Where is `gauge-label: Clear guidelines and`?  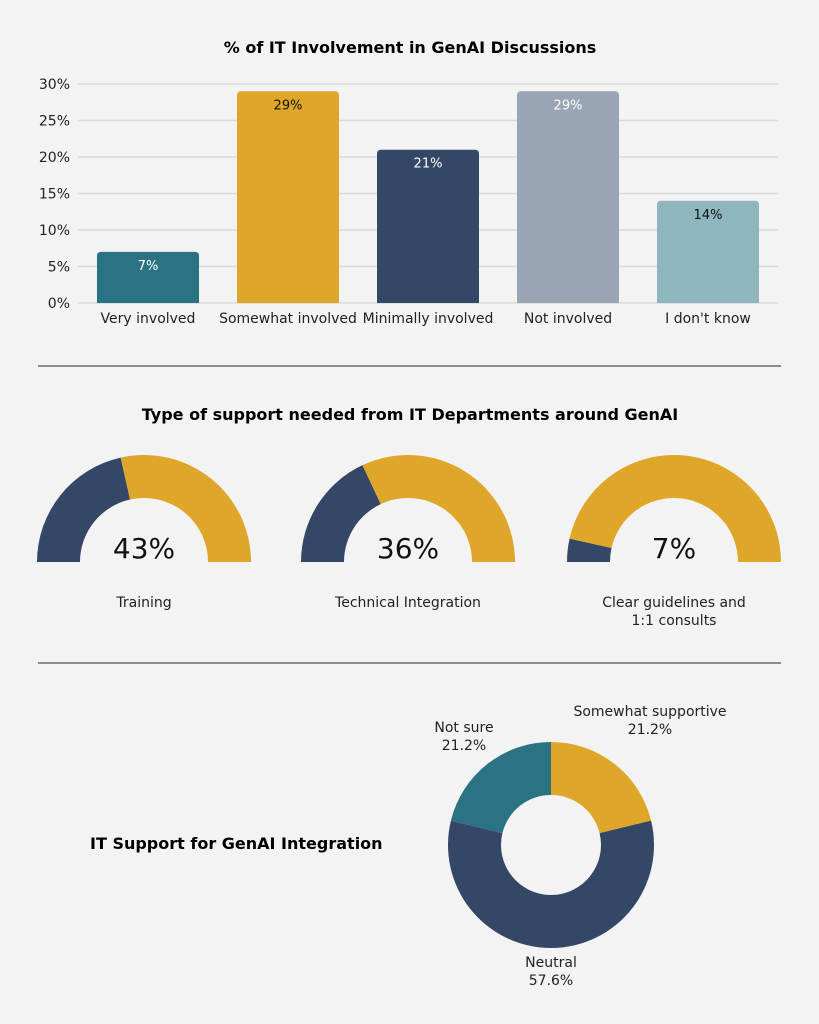
gauge-label: Clear guidelines and is located at coordinates (674, 603).